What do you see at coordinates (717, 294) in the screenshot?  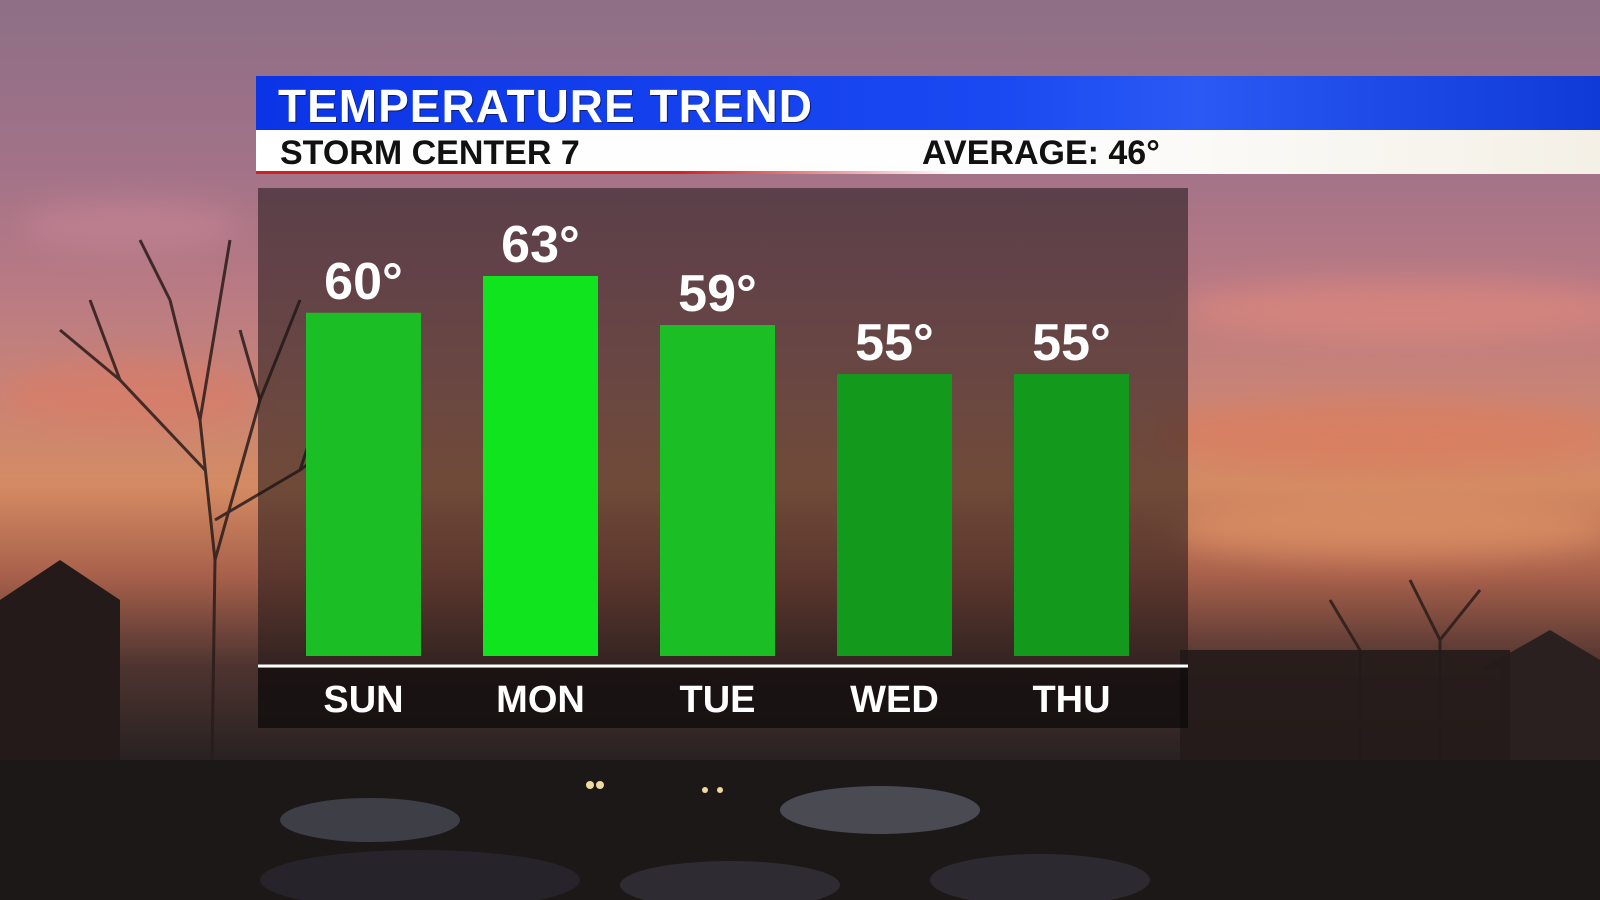 I see `bar-value-label: 59°` at bounding box center [717, 294].